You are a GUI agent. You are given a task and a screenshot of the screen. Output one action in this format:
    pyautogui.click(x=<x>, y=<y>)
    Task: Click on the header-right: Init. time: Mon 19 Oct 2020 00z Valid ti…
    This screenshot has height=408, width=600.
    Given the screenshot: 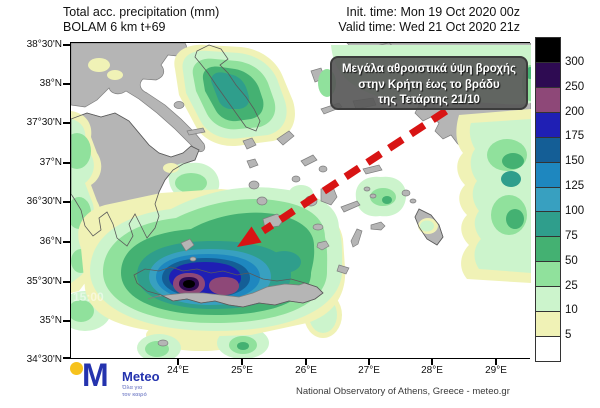 What is the action you would take?
    pyautogui.click(x=410, y=19)
    